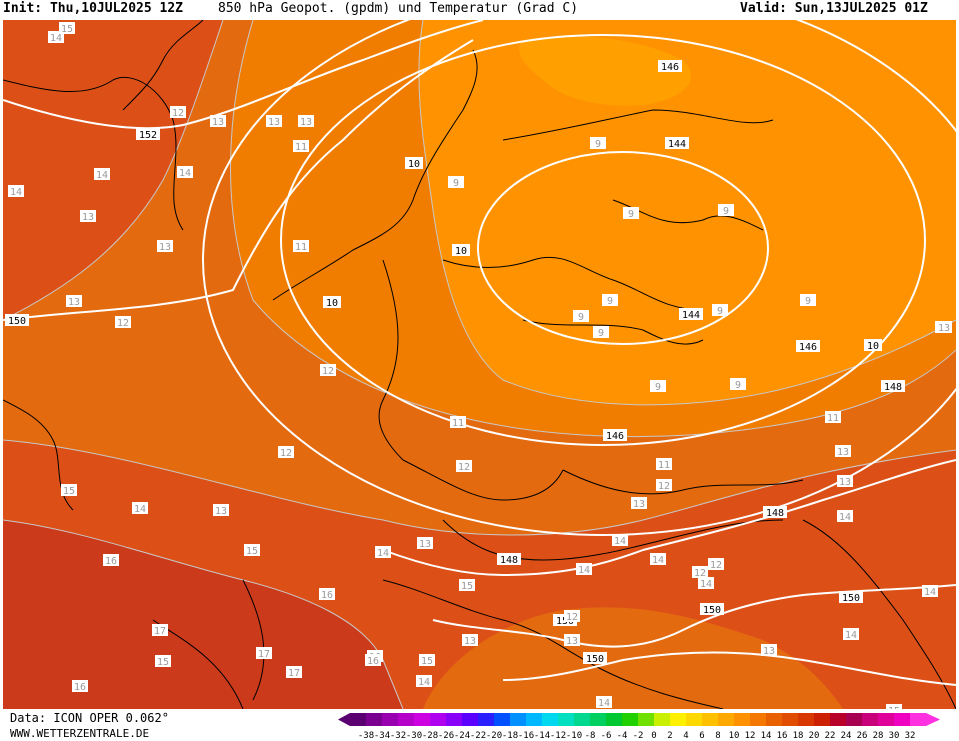 This screenshot has height=741, width=959. What do you see at coordinates (669, 736) in the screenshot?
I see `legend-tick-label: 2` at bounding box center [669, 736].